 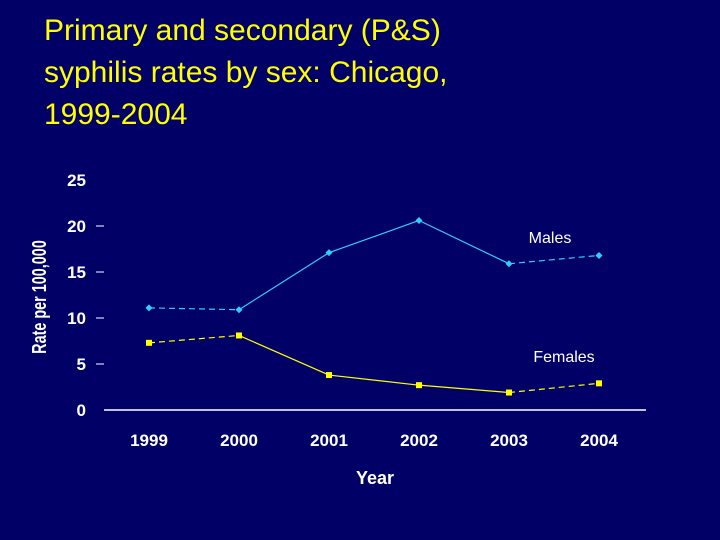 What do you see at coordinates (149, 440) in the screenshot?
I see `x-tick-label: 1999` at bounding box center [149, 440].